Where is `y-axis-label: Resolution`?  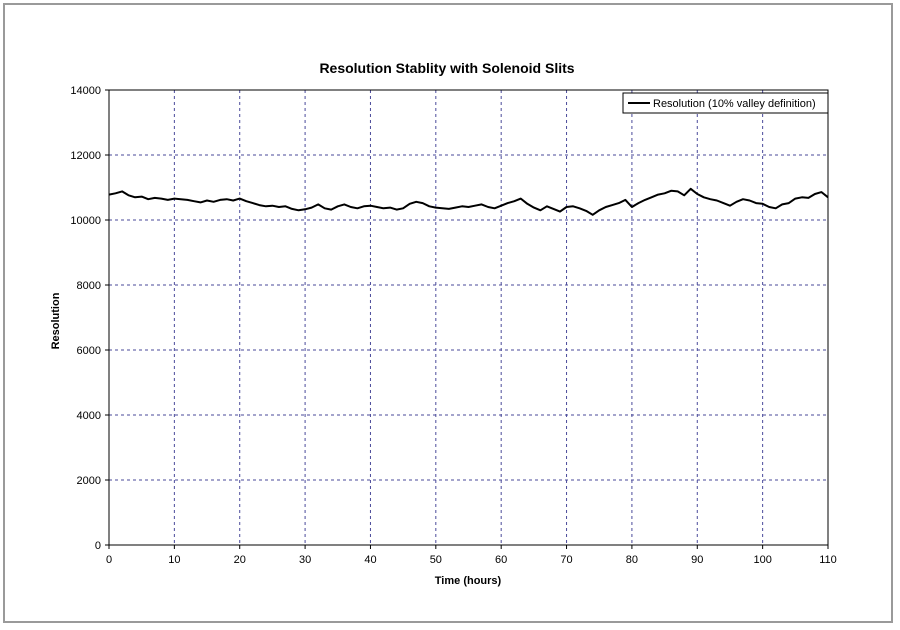 y-axis-label: Resolution is located at coordinates (56, 320).